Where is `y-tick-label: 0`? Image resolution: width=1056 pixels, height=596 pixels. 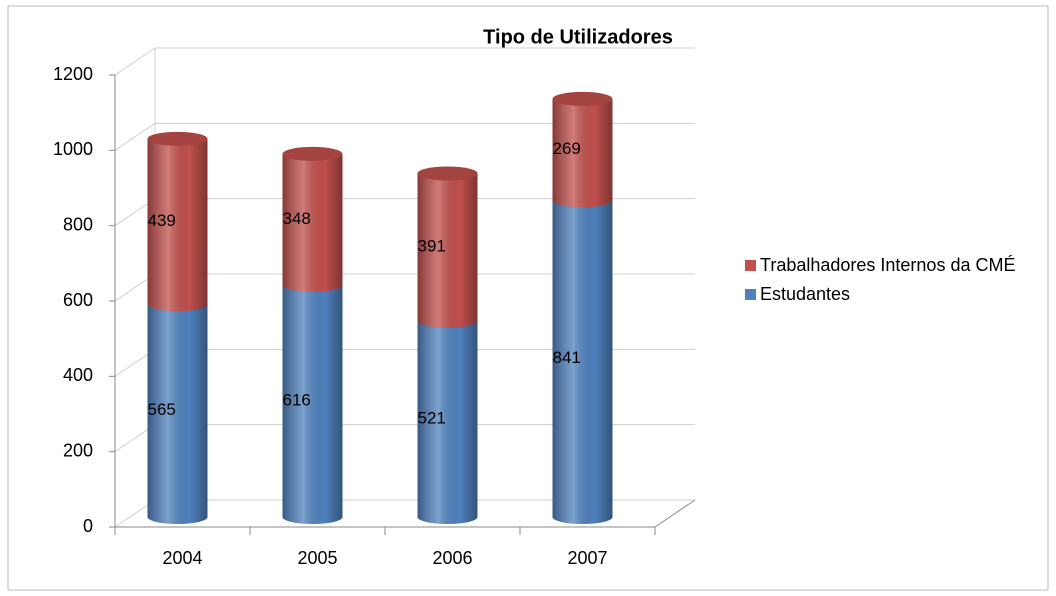
y-tick-label: 0 is located at coordinates (88, 526).